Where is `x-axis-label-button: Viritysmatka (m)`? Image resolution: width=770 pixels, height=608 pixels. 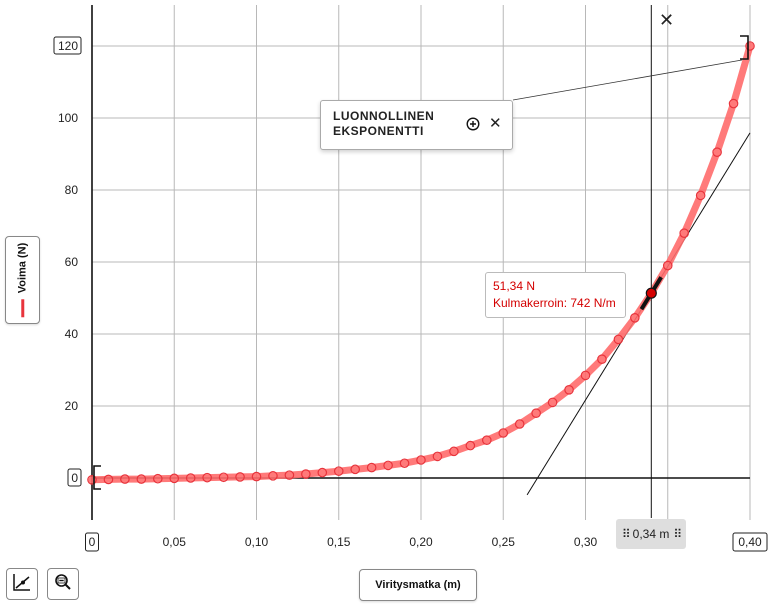 x-axis-label-button: Viritysmatka (m) is located at coordinates (418, 585).